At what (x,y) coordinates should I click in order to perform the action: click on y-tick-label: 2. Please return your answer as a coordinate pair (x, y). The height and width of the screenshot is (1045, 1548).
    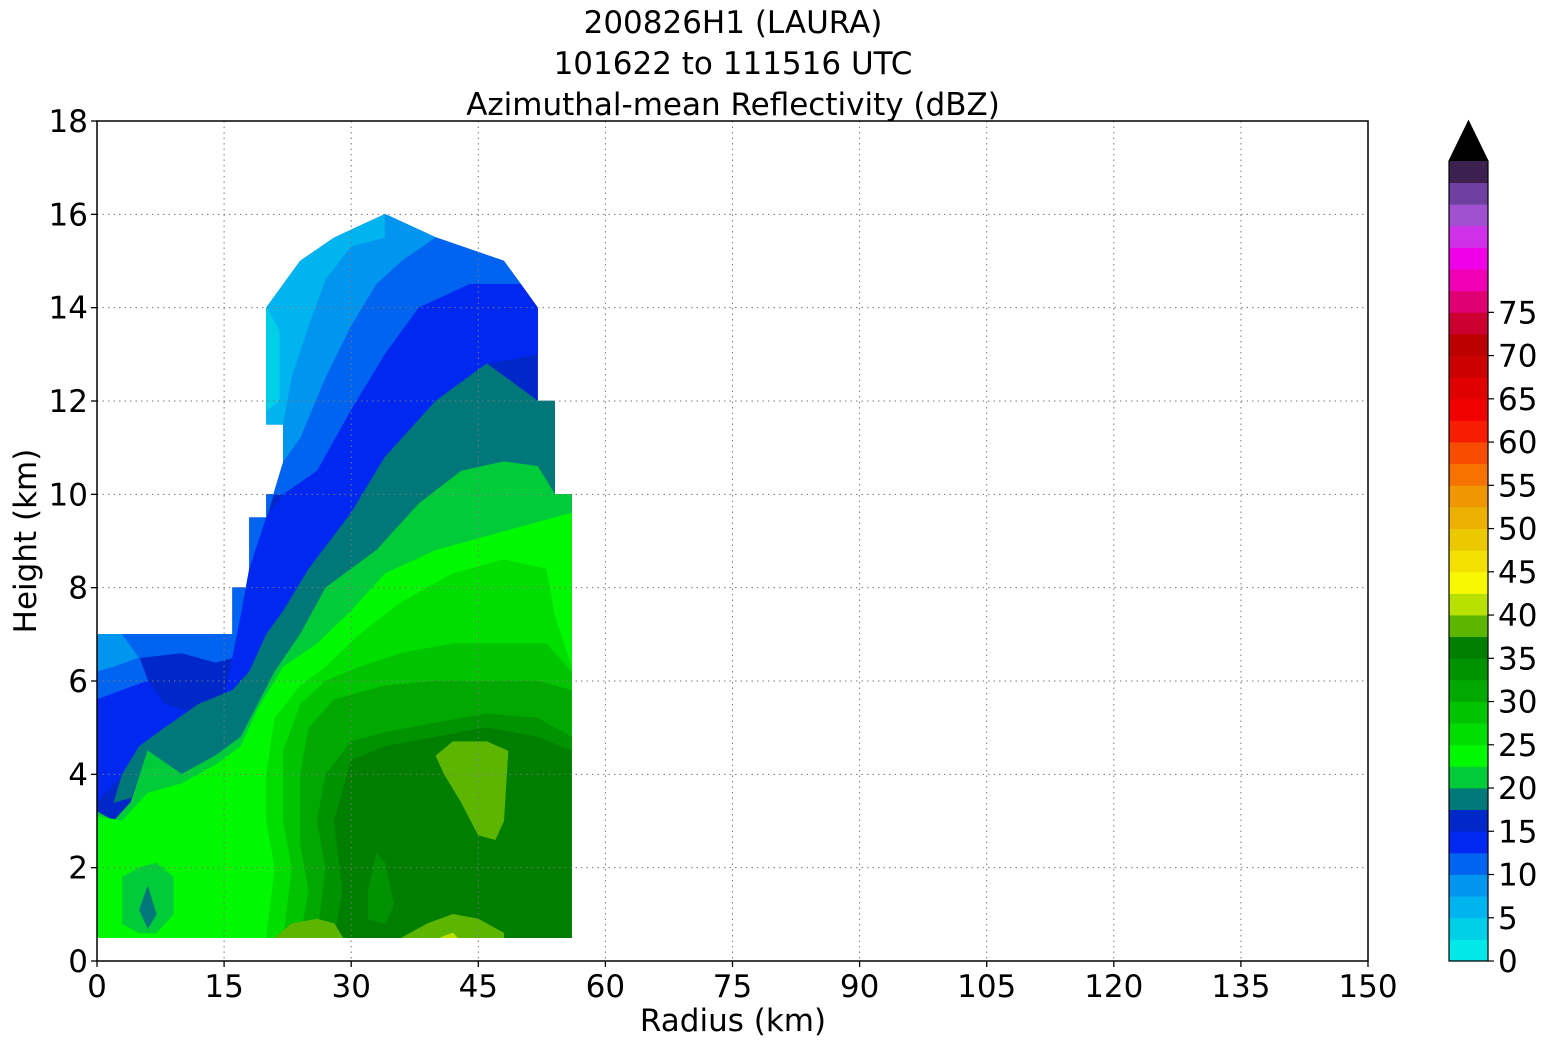
    Looking at the image, I should click on (78, 869).